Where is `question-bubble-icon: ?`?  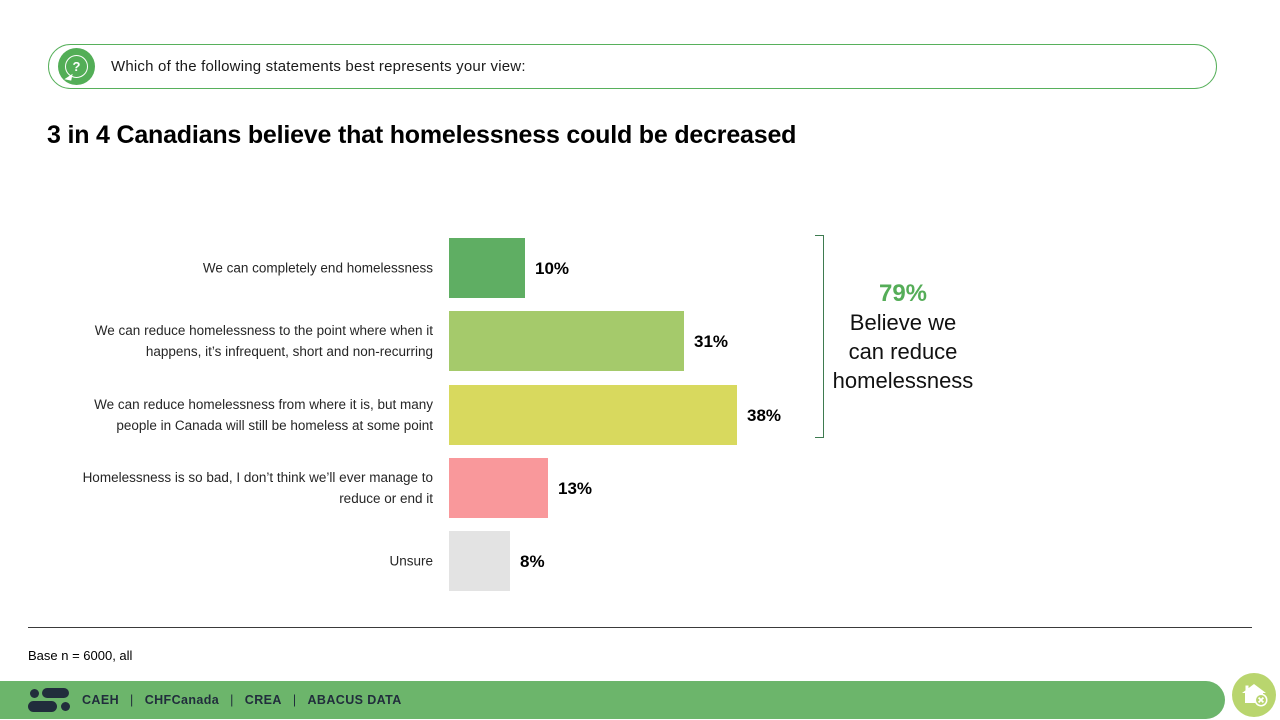
question-bubble-icon: ? is located at coordinates (76, 66).